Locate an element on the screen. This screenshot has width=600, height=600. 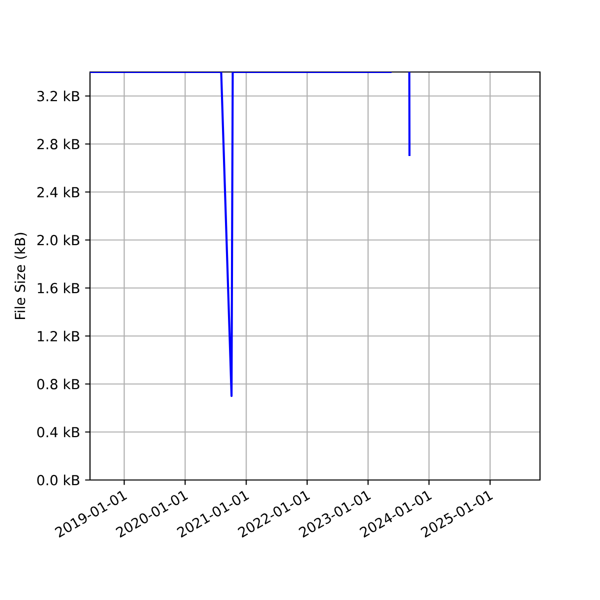
y-tick-label: 0.8 kB is located at coordinates (58, 384).